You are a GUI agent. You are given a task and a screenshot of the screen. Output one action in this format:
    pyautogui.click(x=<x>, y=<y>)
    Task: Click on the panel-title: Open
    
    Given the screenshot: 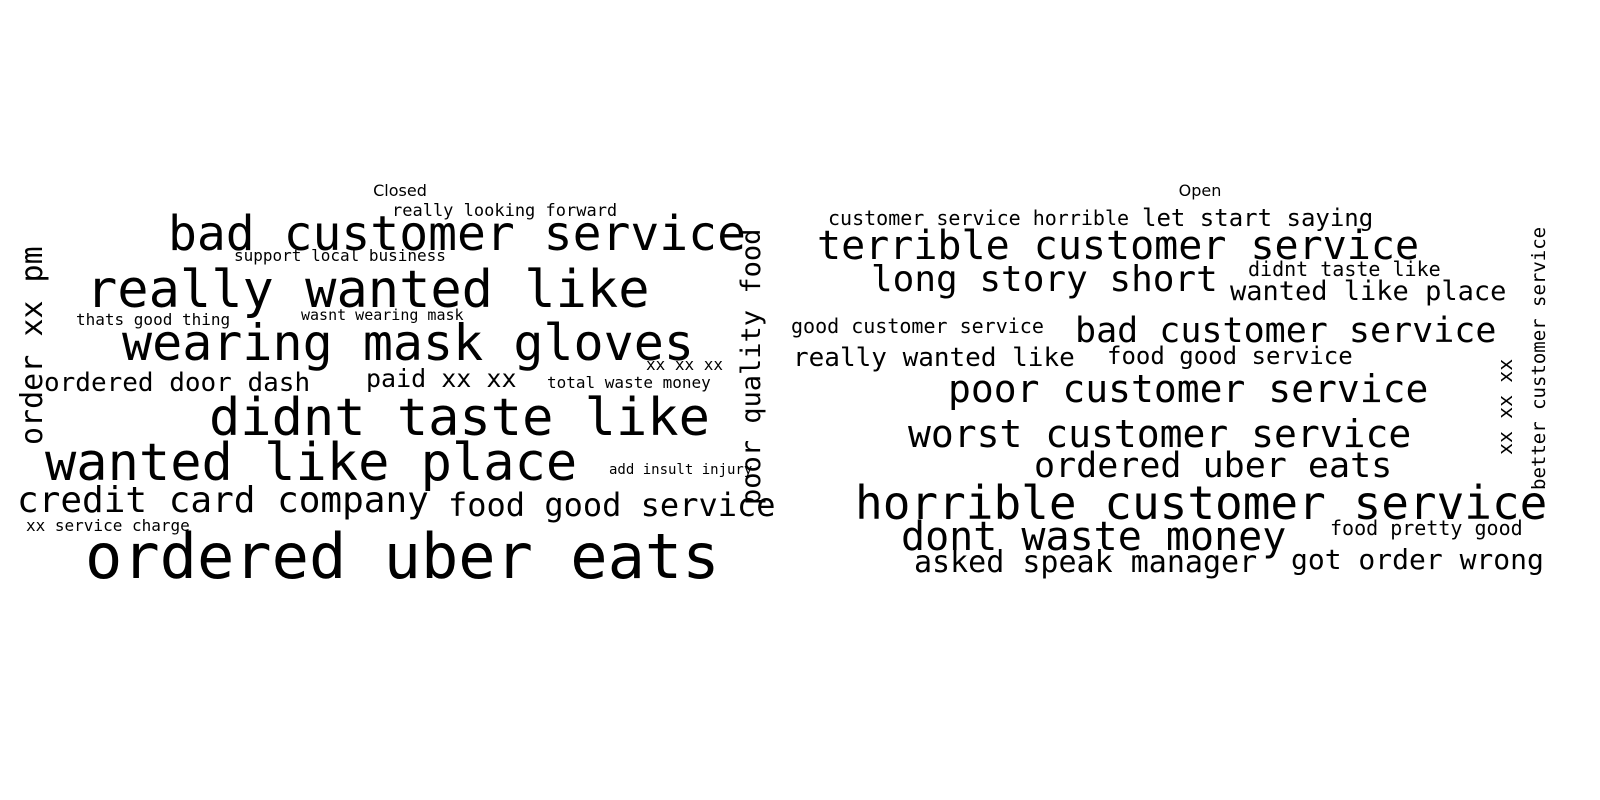 What is the action you would take?
    pyautogui.click(x=1200, y=190)
    